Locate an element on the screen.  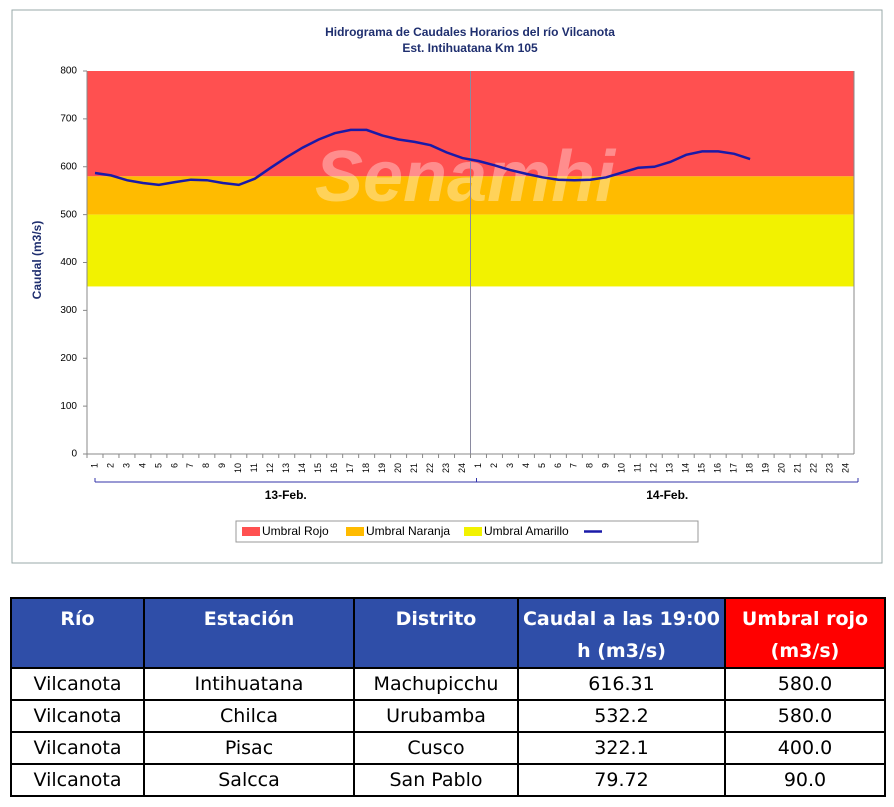
y-tick-label: 400 is located at coordinates (68, 262).